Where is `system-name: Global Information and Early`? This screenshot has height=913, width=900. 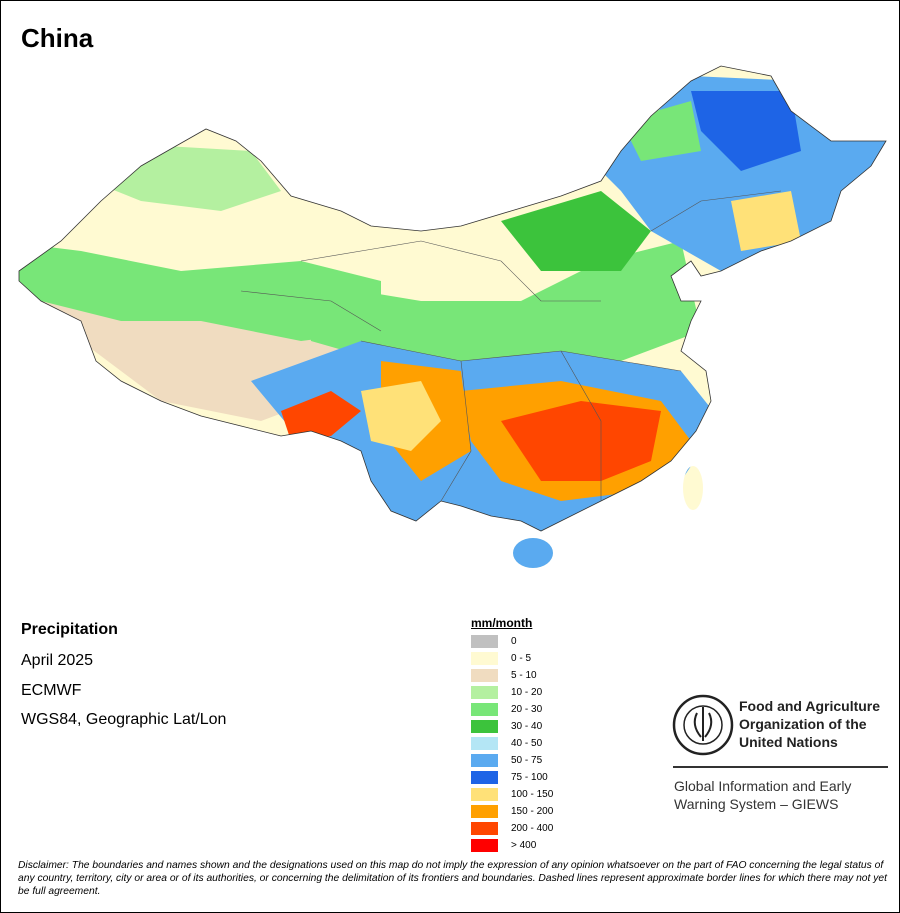 system-name: Global Information and Early is located at coordinates (763, 786).